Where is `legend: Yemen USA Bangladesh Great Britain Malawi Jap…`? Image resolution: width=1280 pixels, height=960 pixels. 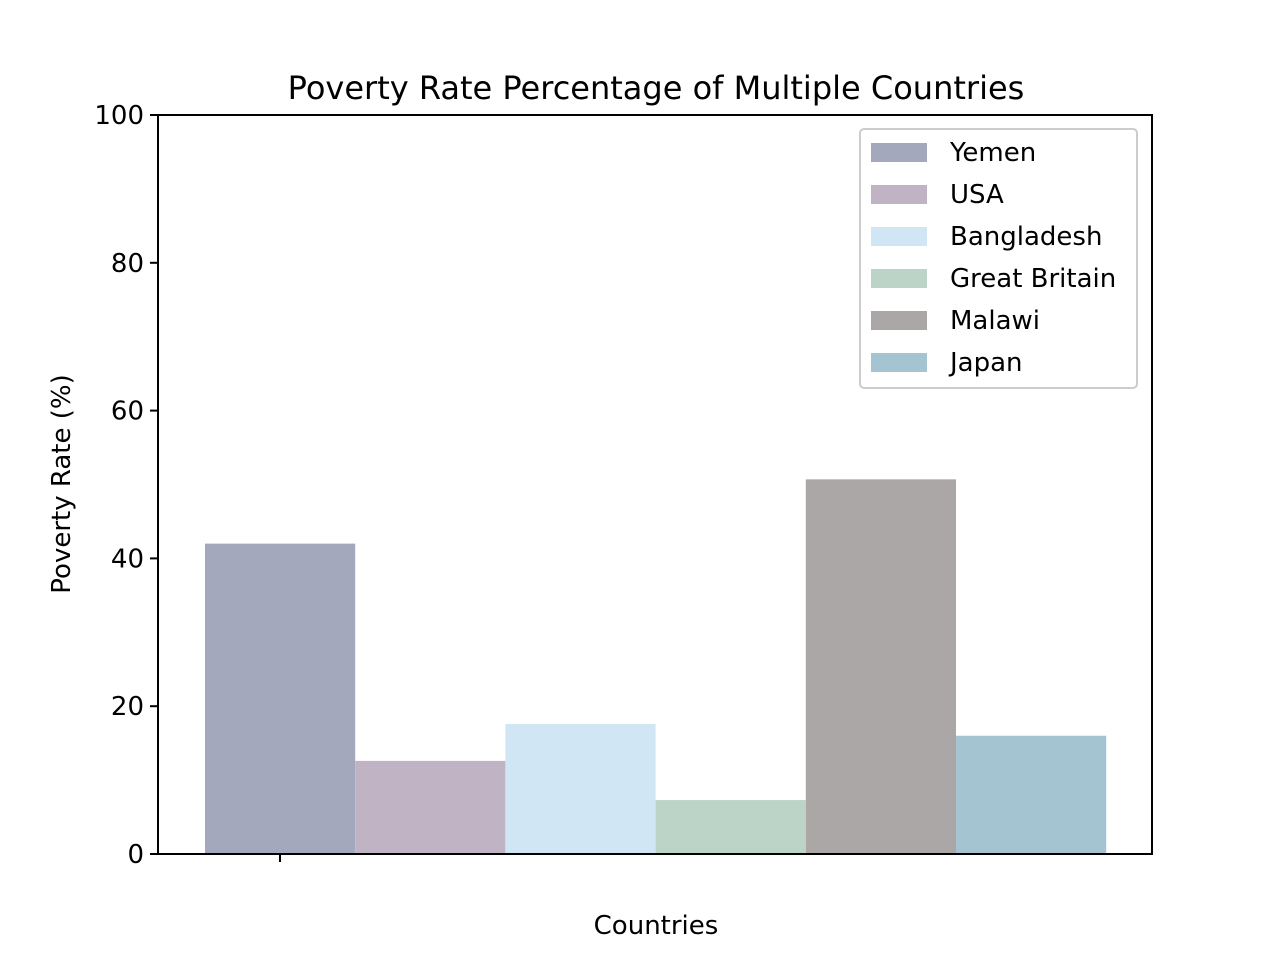
legend: Yemen USA Bangladesh Great Britain Malawi Jap… is located at coordinates (998, 258).